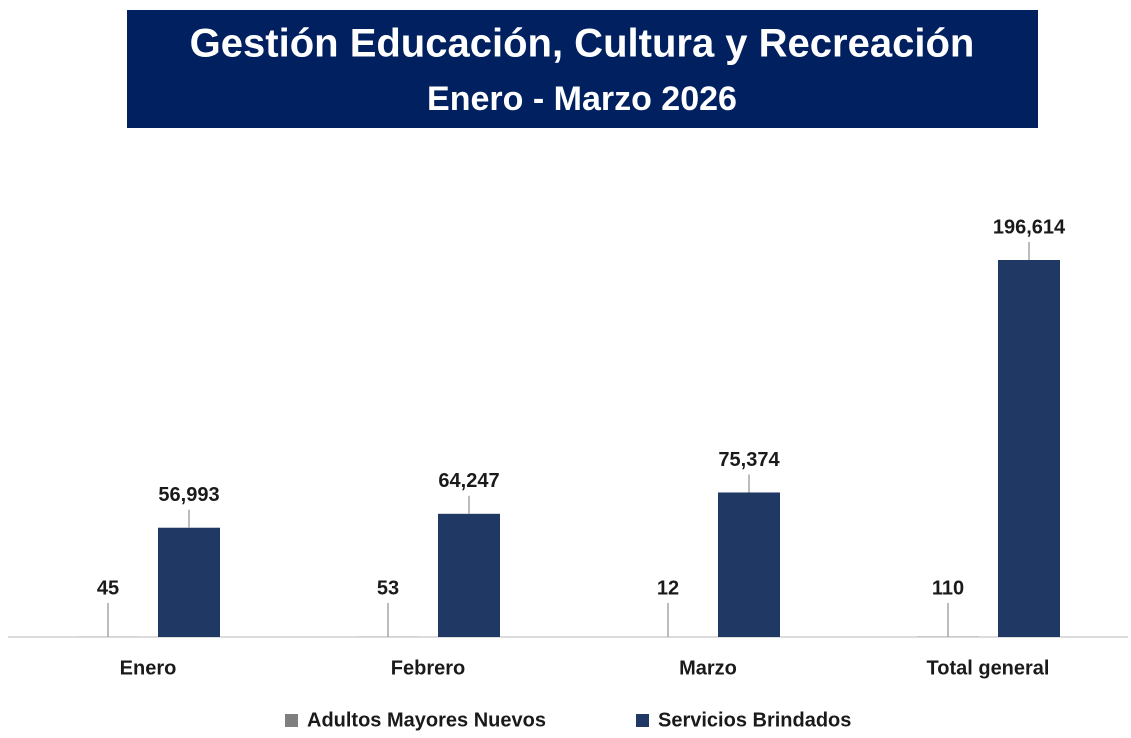 This screenshot has height=738, width=1131. I want to click on data-label: 110, so click(948, 588).